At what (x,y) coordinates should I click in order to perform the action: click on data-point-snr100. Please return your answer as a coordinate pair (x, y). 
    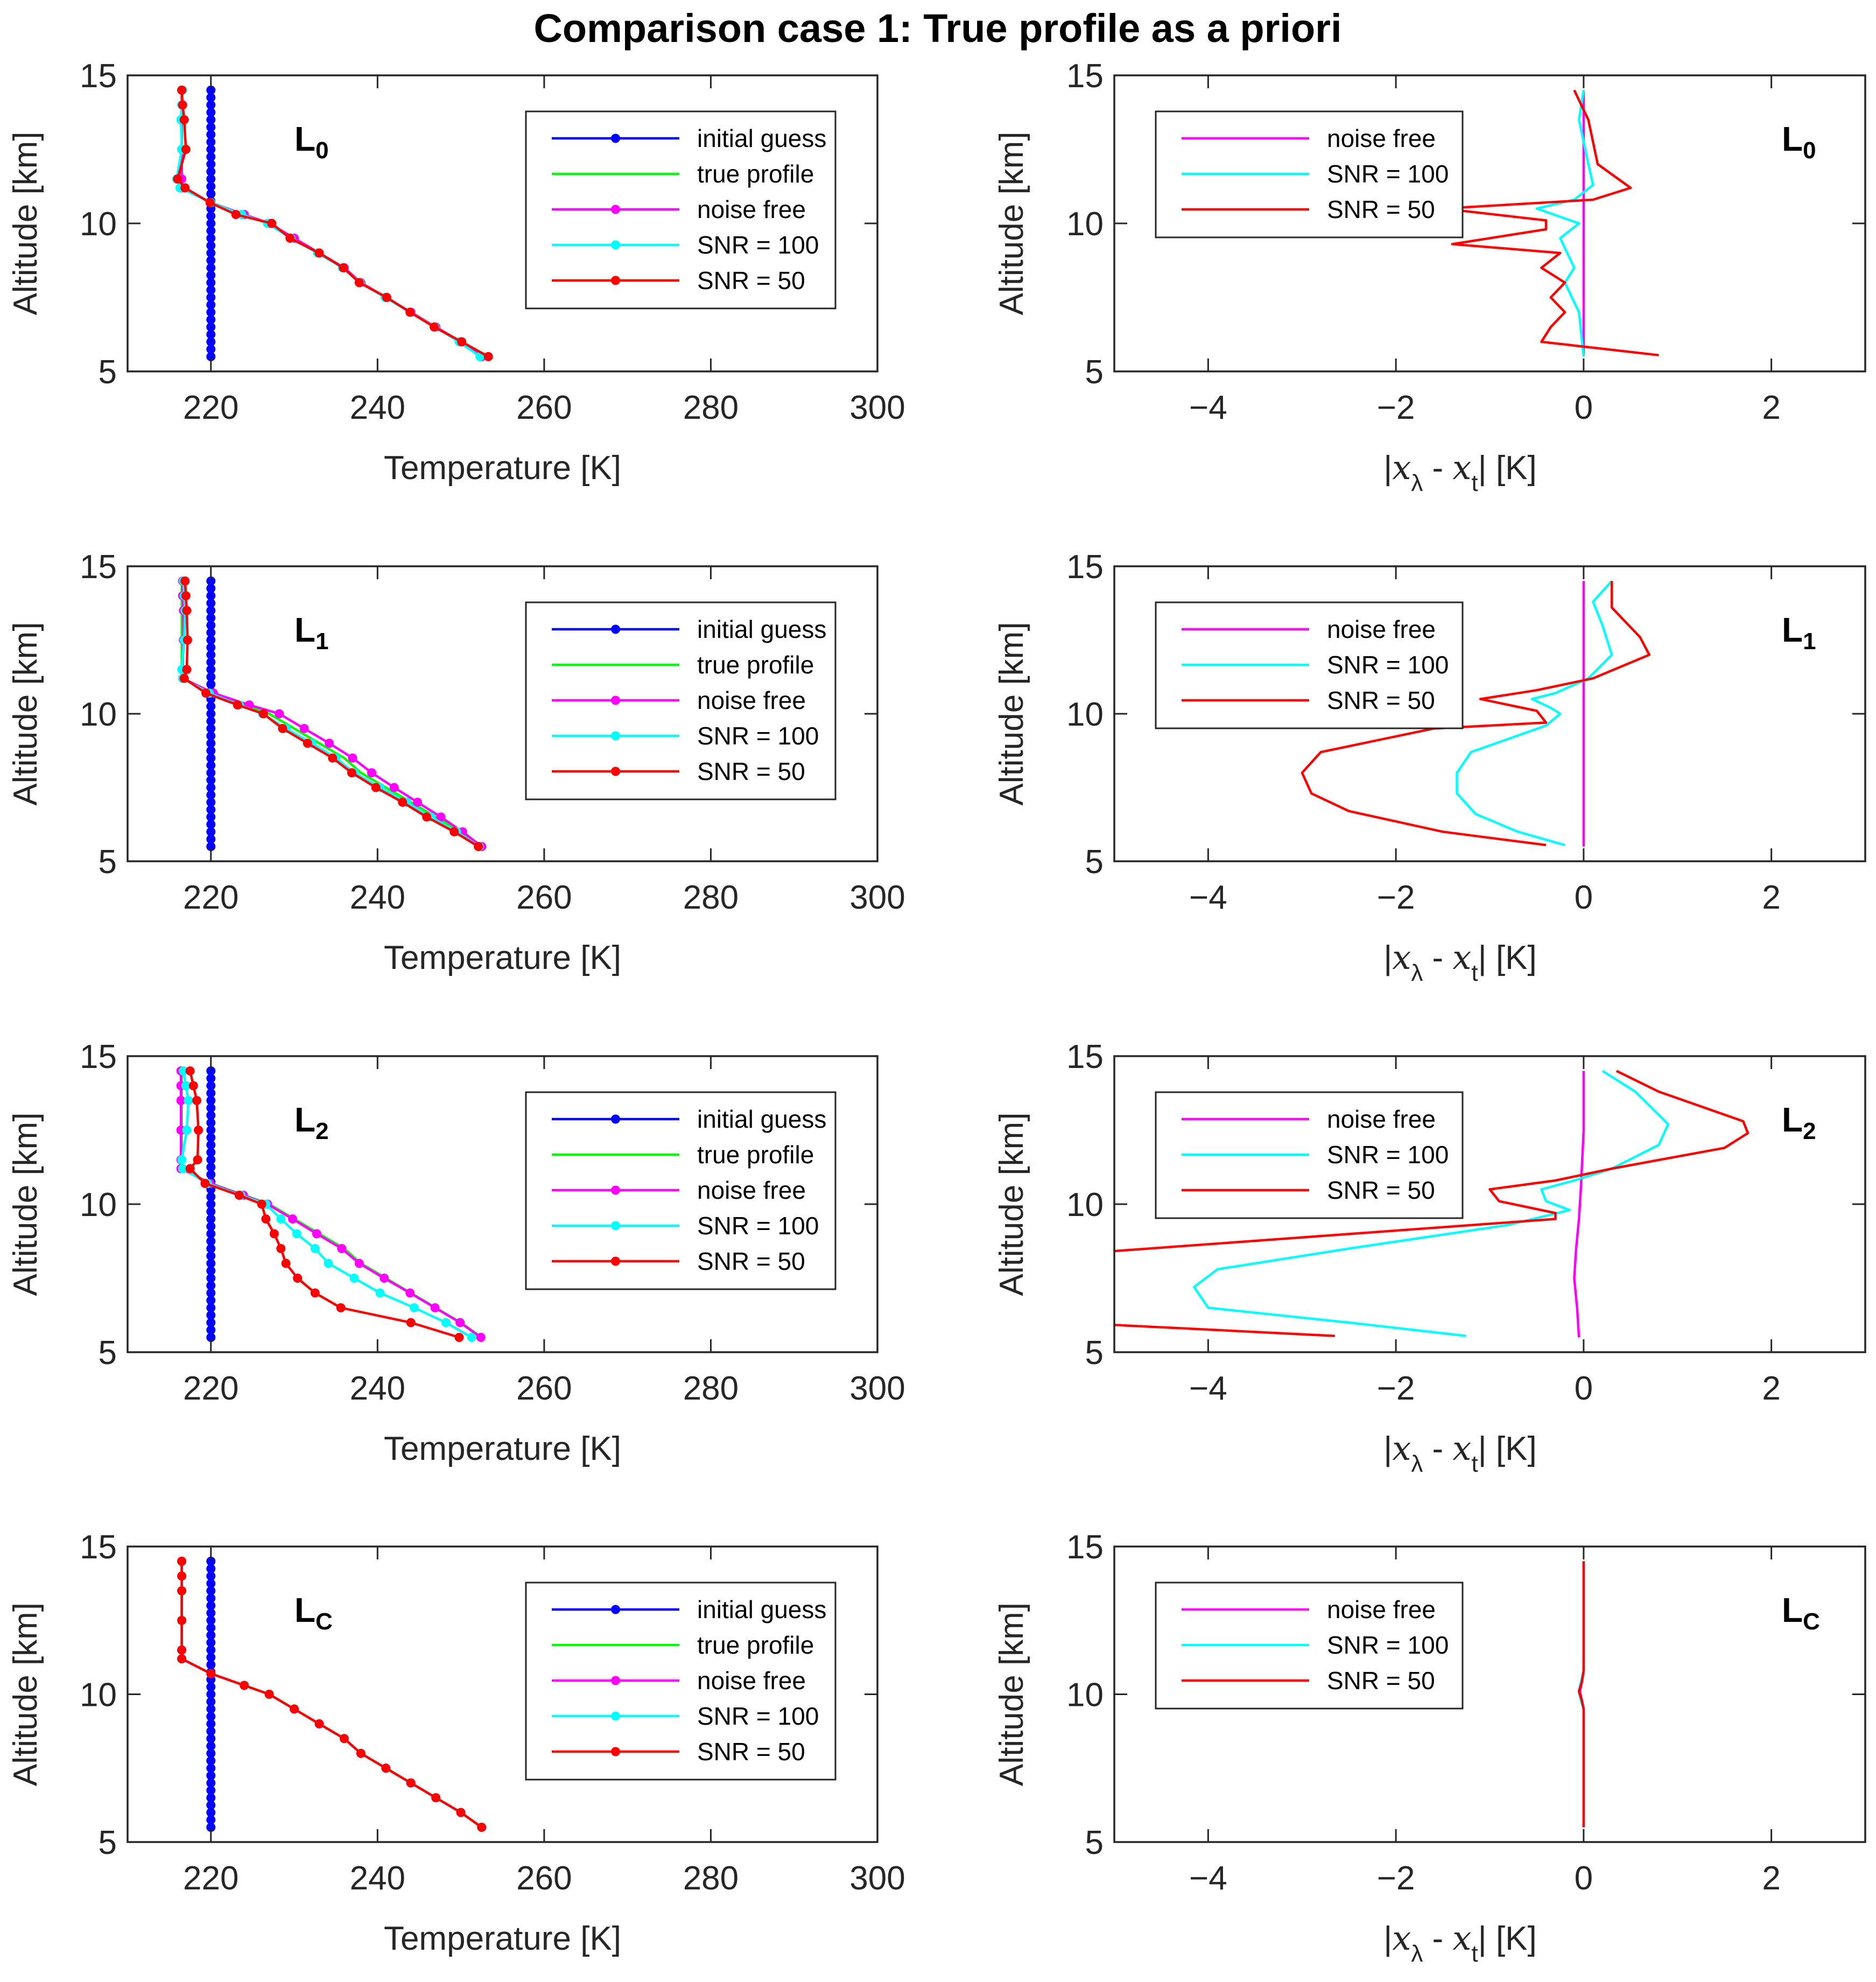
    Looking at the image, I should click on (315, 1248).